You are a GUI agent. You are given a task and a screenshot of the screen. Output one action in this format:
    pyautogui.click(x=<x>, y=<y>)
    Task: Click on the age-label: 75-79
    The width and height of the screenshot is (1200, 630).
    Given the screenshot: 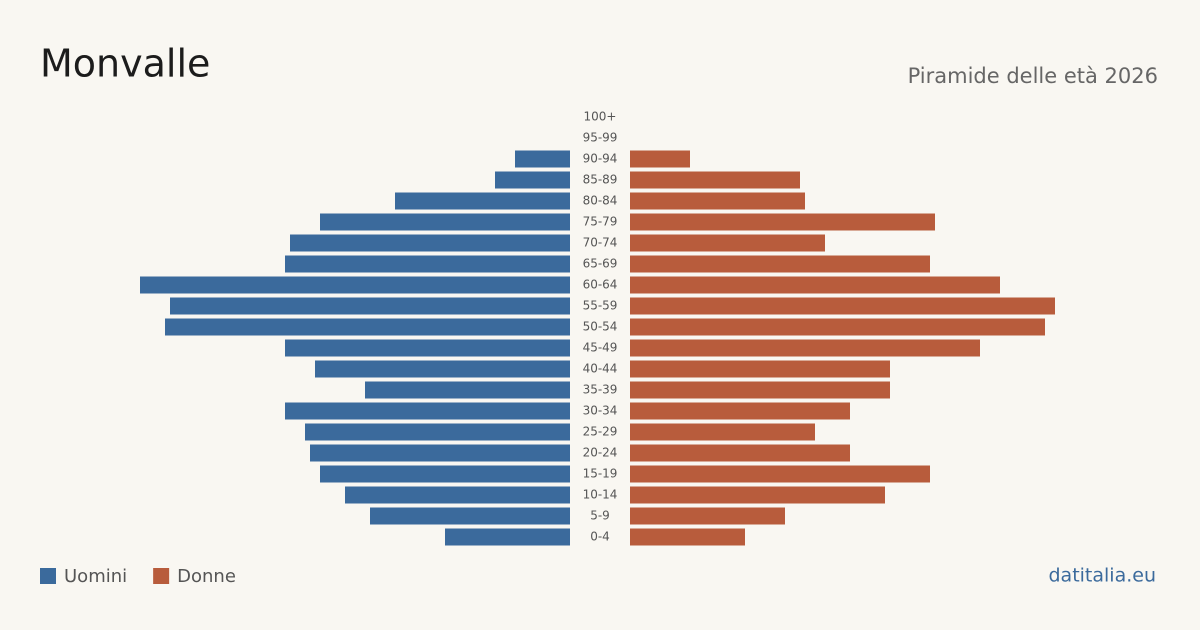 What is the action you would take?
    pyautogui.click(x=600, y=222)
    